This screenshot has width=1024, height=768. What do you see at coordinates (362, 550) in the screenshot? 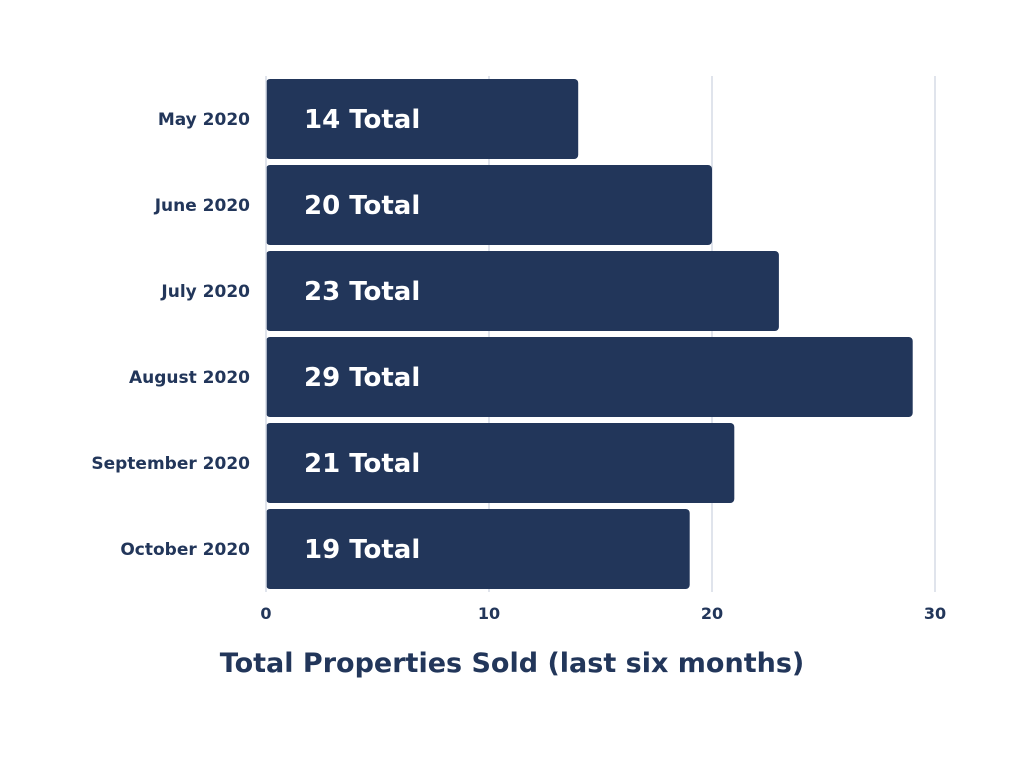
I see `data-label-5: 19 Total` at bounding box center [362, 550].